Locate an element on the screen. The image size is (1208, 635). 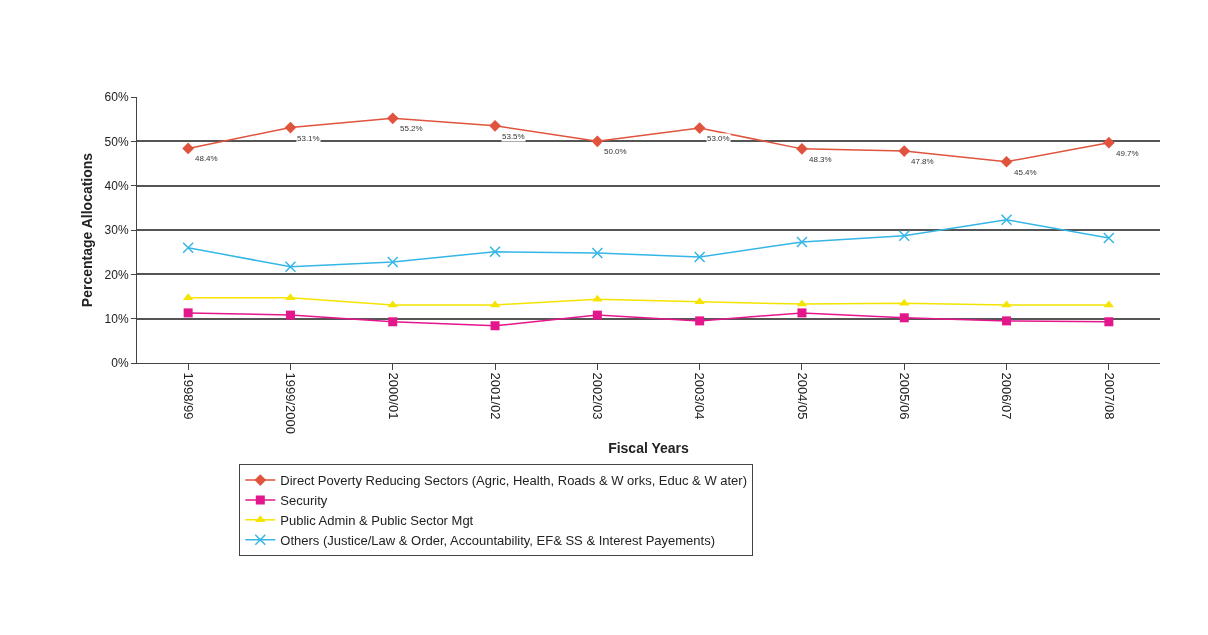
x-tick-label: 2003/04 is located at coordinates (700, 396).